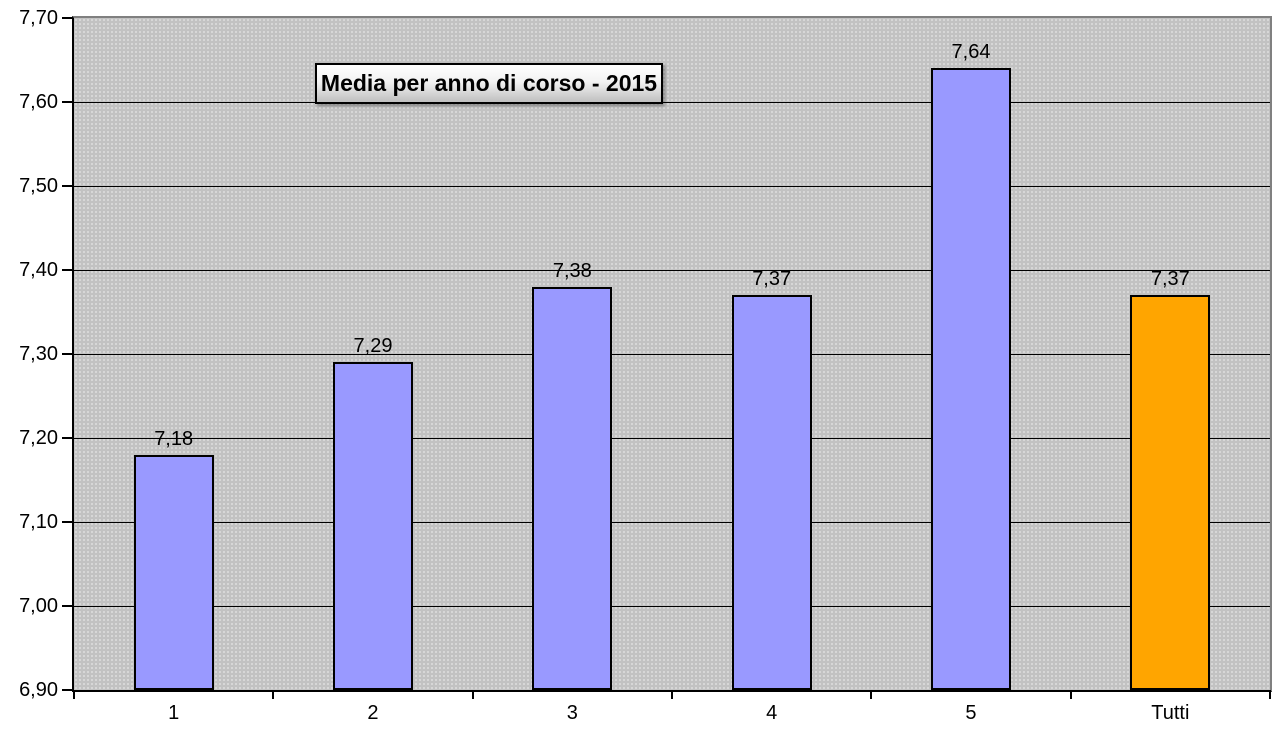 Image resolution: width=1280 pixels, height=749 pixels. I want to click on bar-value-label: 7,29, so click(373, 346).